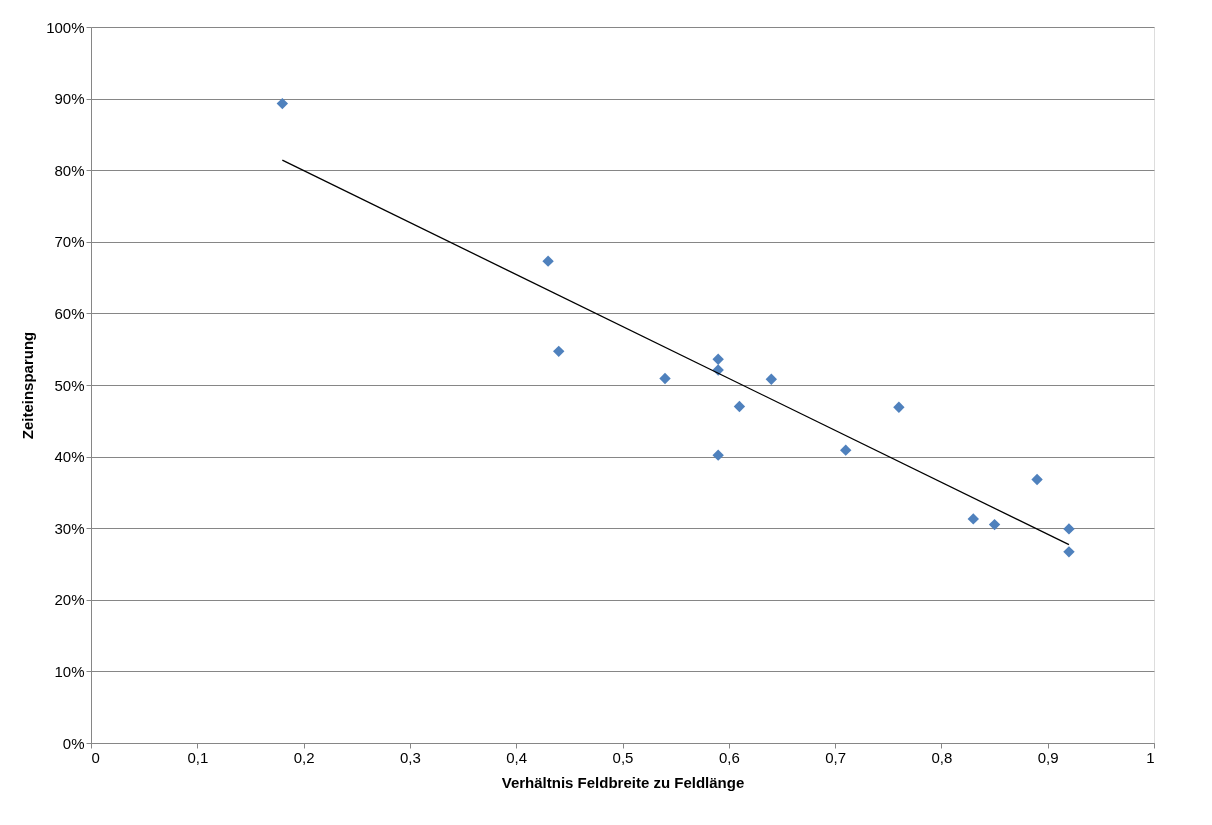  What do you see at coordinates (69, 671) in the screenshot?
I see `y-tick-label: 10%` at bounding box center [69, 671].